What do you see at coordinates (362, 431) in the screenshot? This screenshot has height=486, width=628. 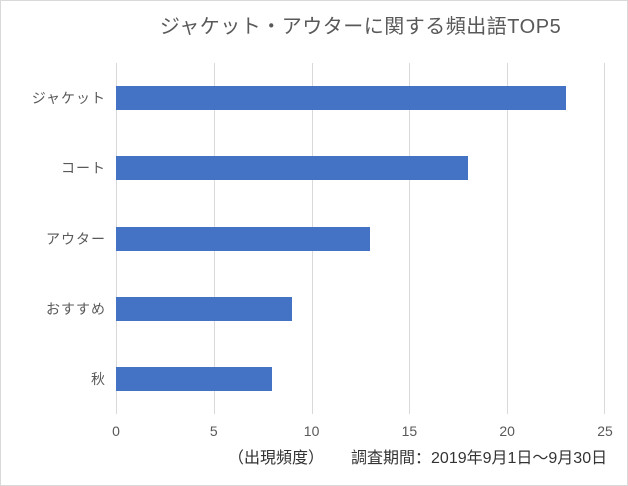 I see `x-axis-tick-labels: 0 5 10 15 20 25` at bounding box center [362, 431].